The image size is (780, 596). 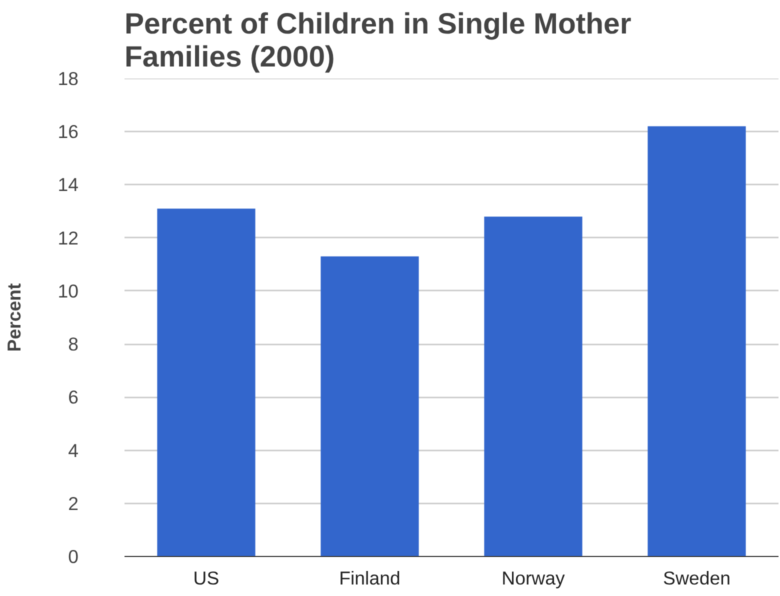 I want to click on y-axis-title: Percent, so click(x=14, y=317).